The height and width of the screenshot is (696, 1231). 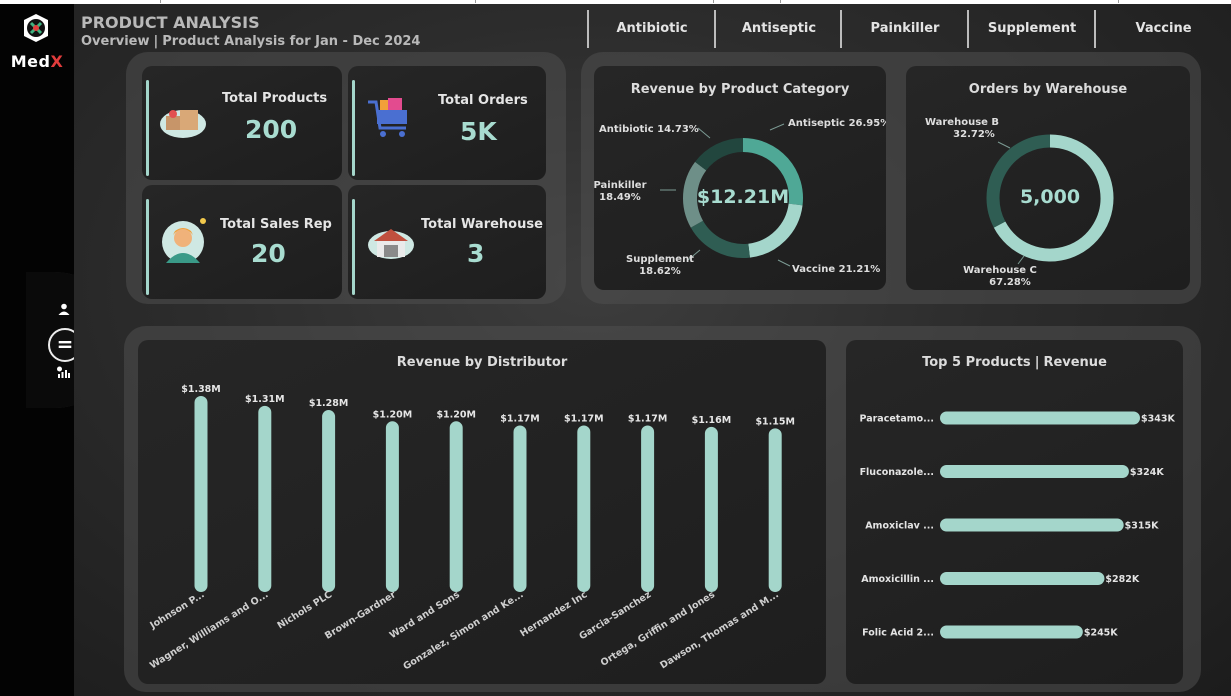 What do you see at coordinates (482, 224) in the screenshot?
I see `kpi-label: Total Warehouse` at bounding box center [482, 224].